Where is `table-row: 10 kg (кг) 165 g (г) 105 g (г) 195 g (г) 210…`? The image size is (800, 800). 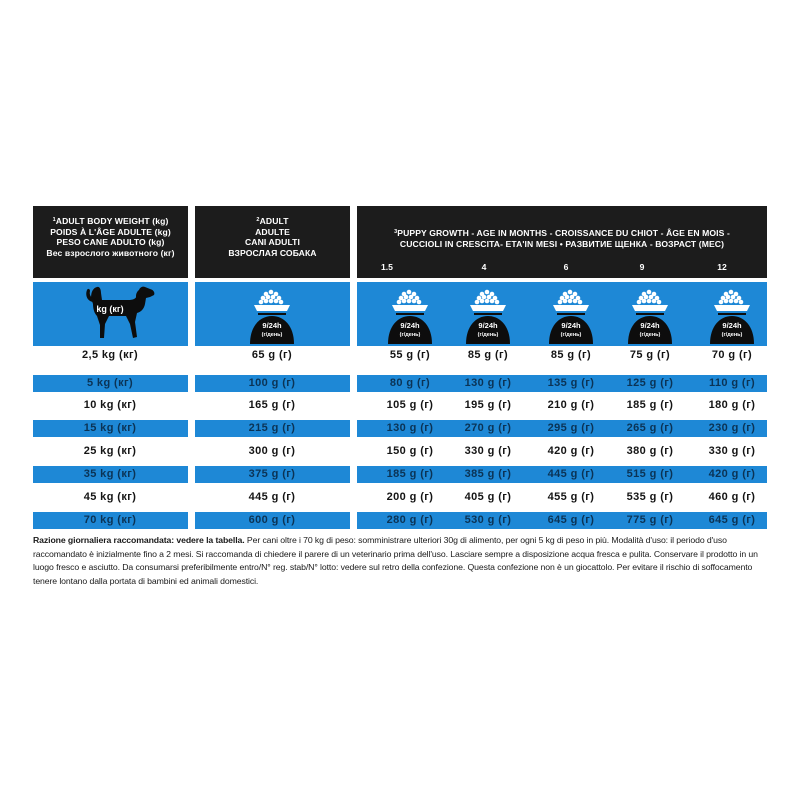 table-row: 10 kg (кг) 165 g (г) 105 g (г) 195 g (г) 210… is located at coordinates (400, 405).